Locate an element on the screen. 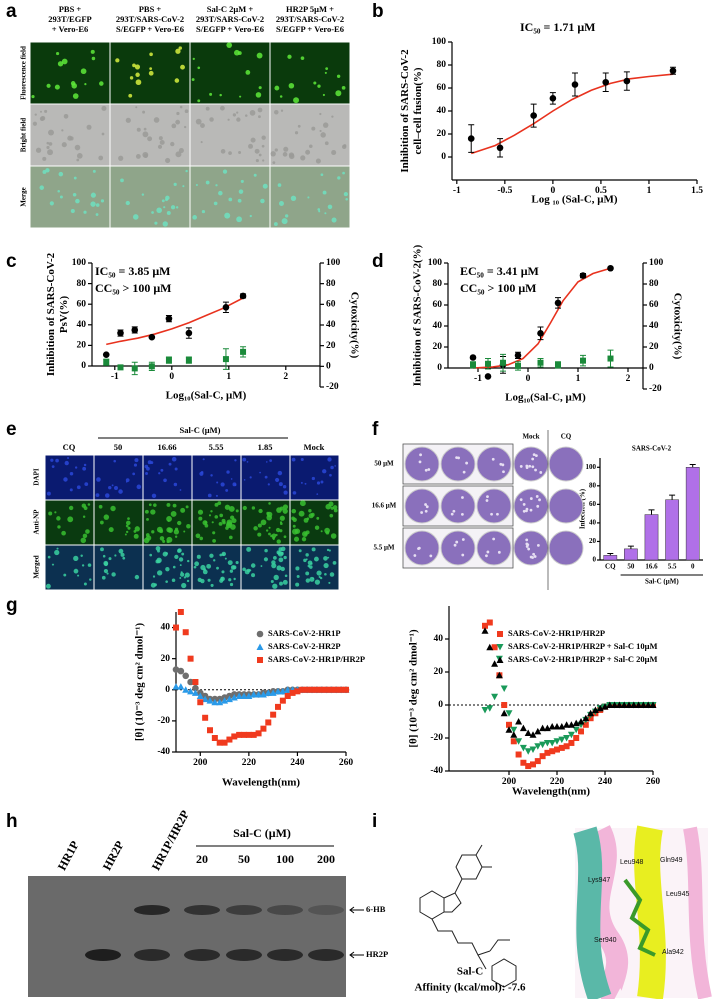 This screenshot has height=999, width=713. x-tick-label: 220 is located at coordinates (249, 763).